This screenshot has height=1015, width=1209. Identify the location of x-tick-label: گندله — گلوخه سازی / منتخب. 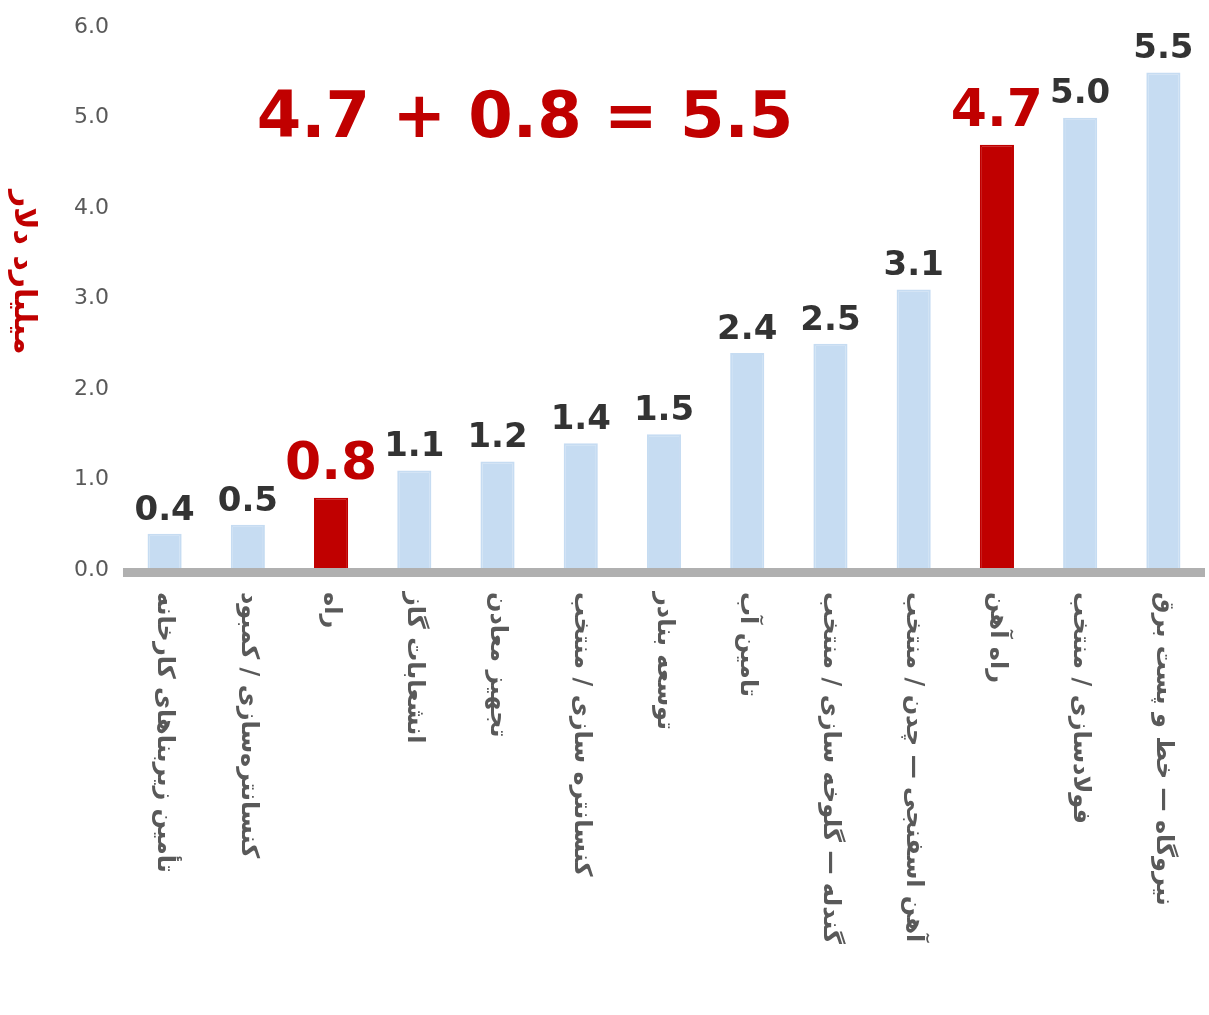
(832, 768).